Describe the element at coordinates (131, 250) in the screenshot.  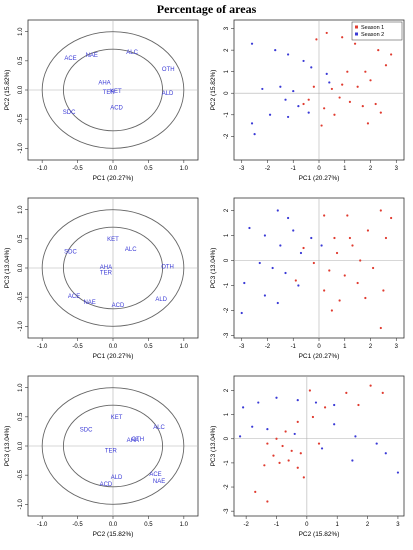
I see `variable-label-alc: ALC` at that location.